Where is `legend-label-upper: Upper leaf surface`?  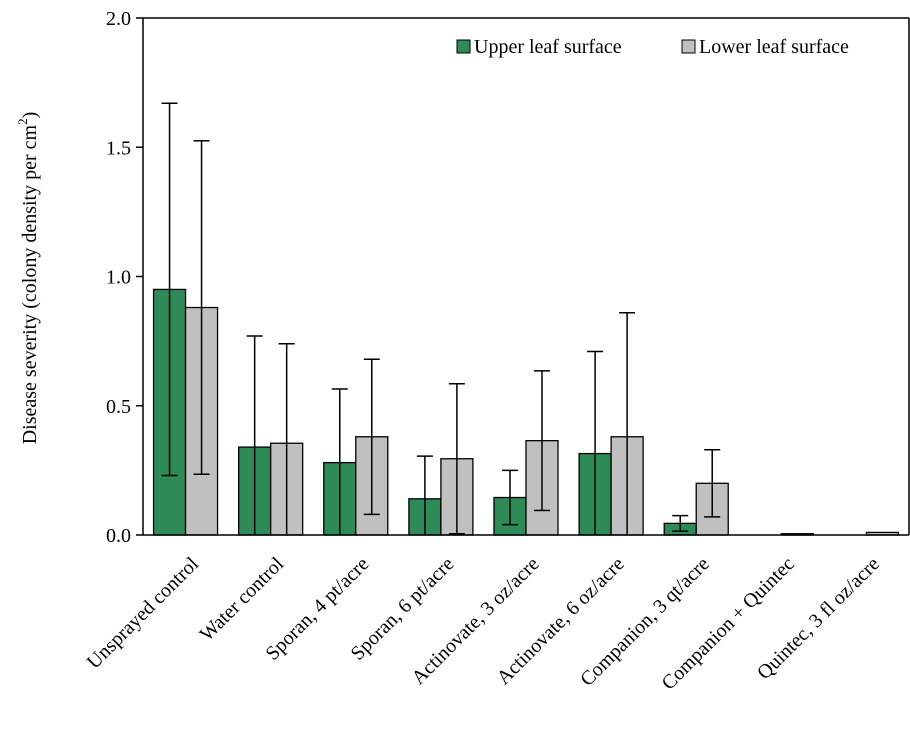 legend-label-upper: Upper leaf surface is located at coordinates (548, 47).